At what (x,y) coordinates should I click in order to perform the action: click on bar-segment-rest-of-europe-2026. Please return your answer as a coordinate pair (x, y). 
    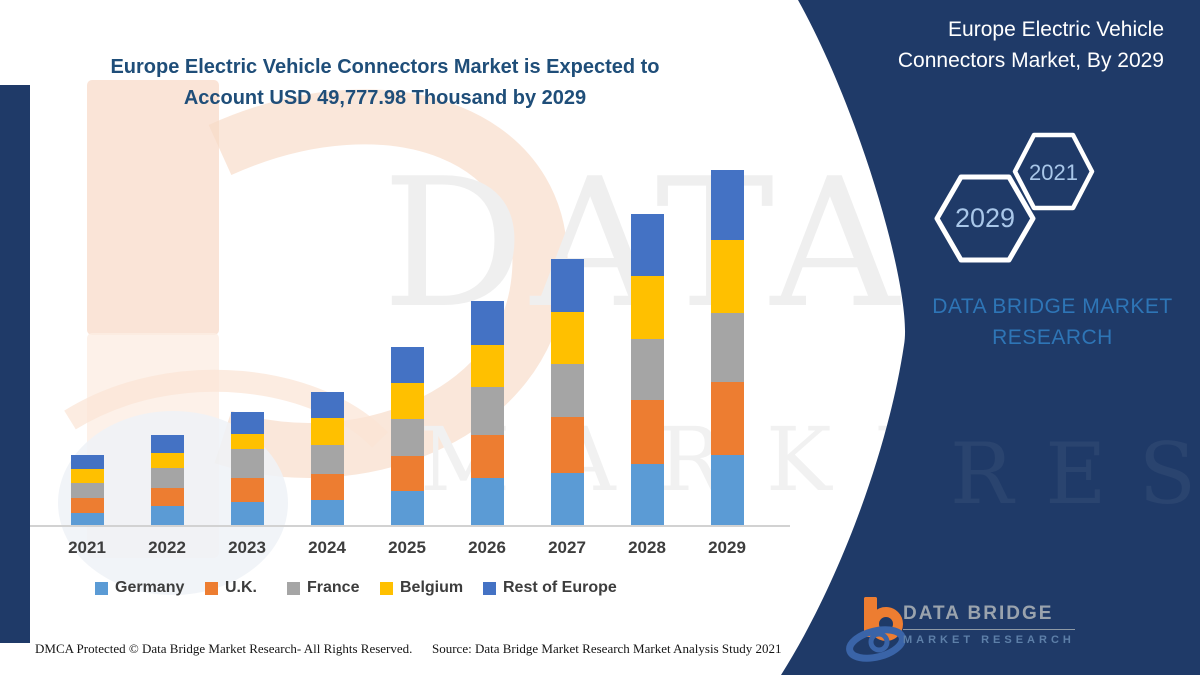
    Looking at the image, I should click on (487, 322).